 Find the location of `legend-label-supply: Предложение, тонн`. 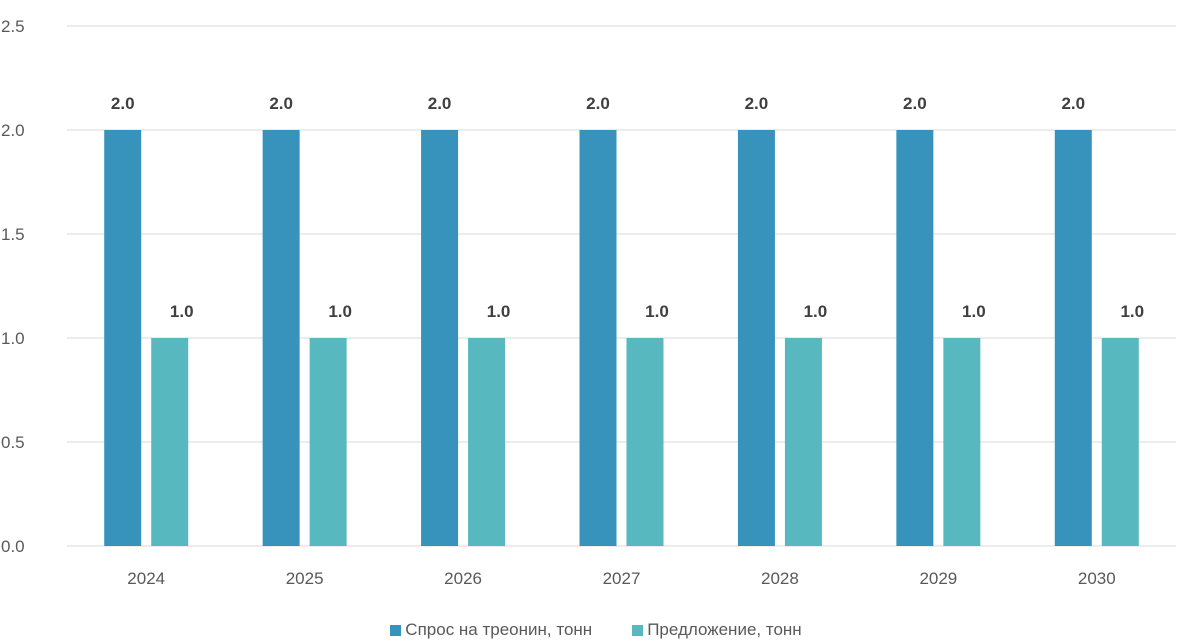

legend-label-supply: Предложение, тонн is located at coordinates (724, 629).